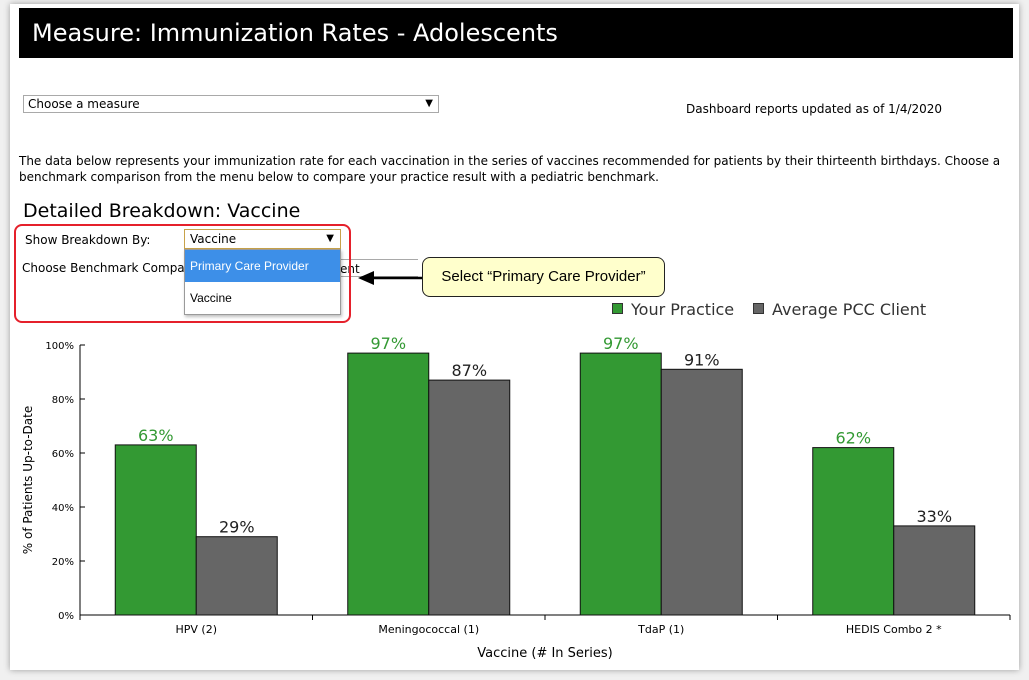  Describe the element at coordinates (63, 454) in the screenshot. I see `y-tick-label: 60%` at that location.